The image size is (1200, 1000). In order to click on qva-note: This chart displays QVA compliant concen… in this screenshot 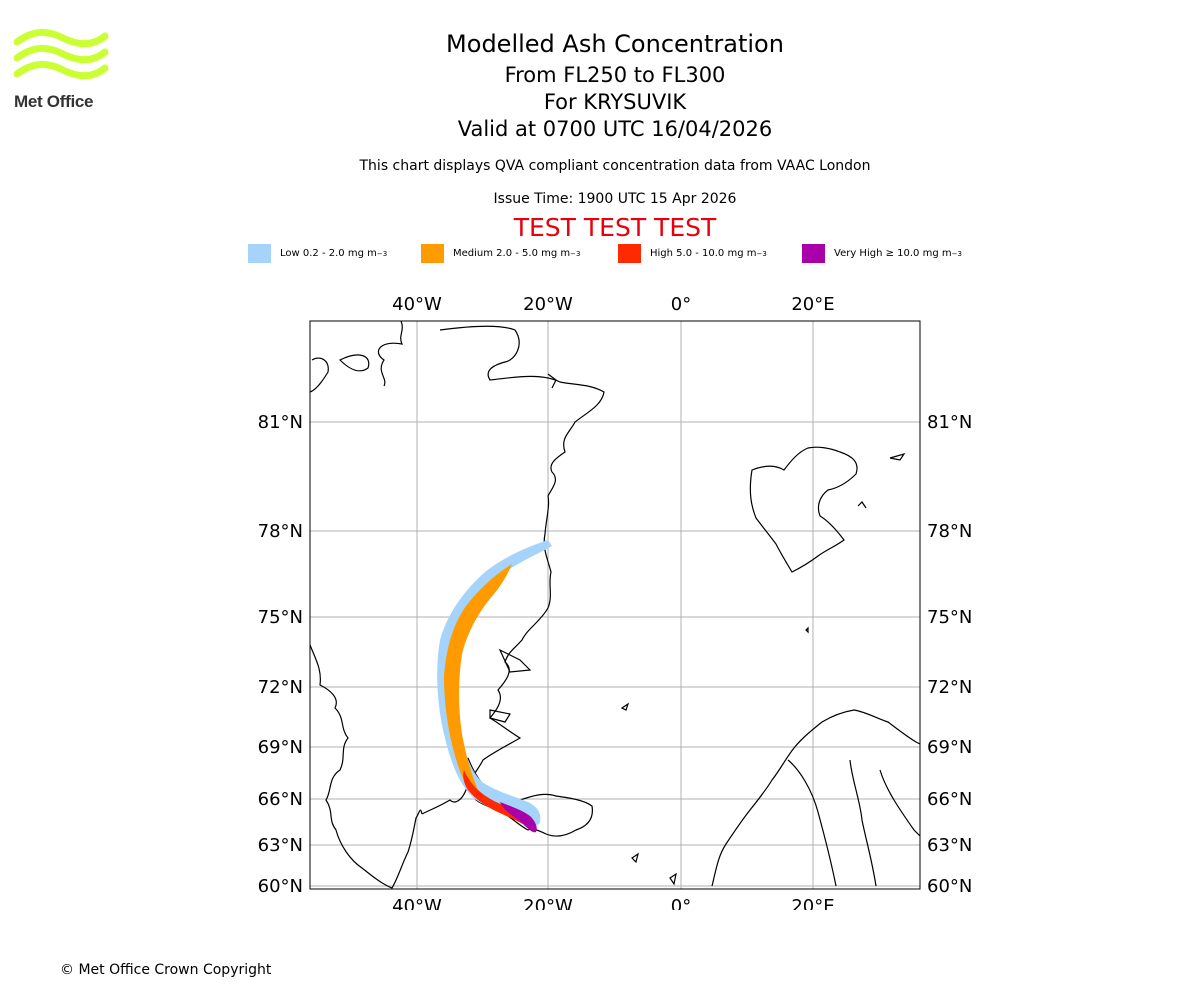, I will do `click(615, 166)`.